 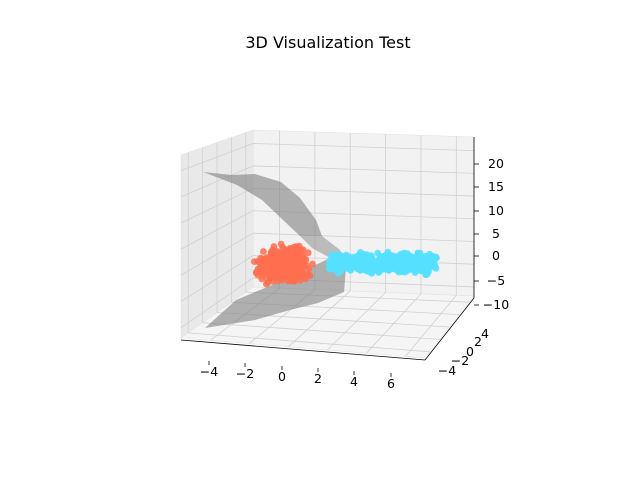 What do you see at coordinates (354, 381) in the screenshot?
I see `x-tick-label: 4` at bounding box center [354, 381].